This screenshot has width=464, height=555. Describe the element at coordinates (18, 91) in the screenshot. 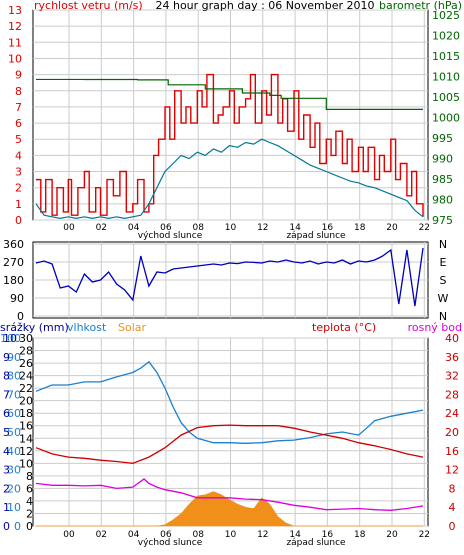

I see `wind-tick-label: 8` at that location.